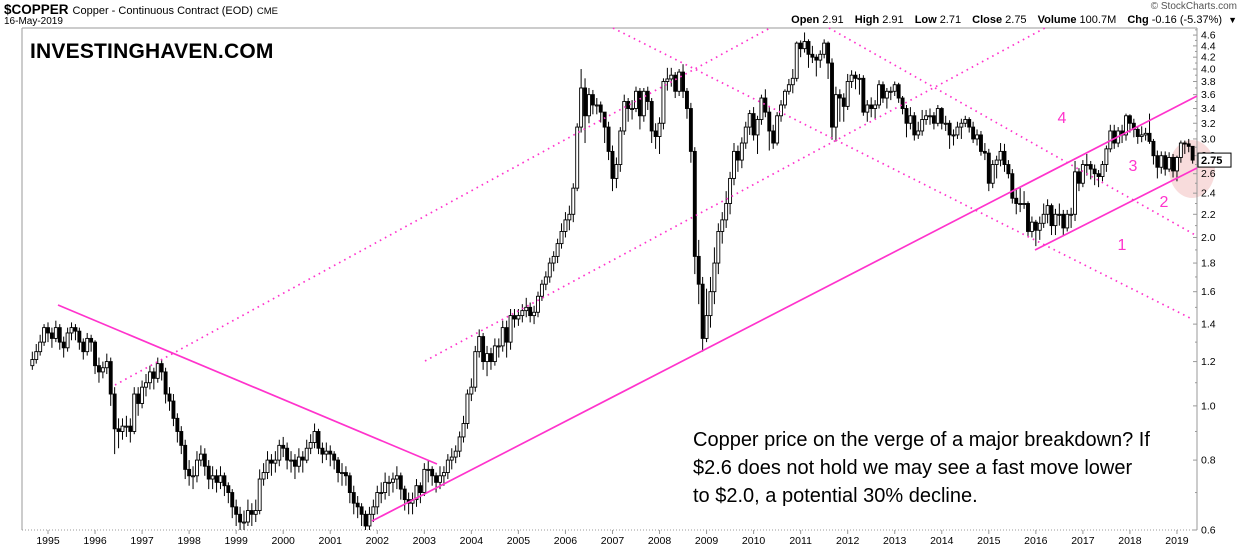  What do you see at coordinates (848, 540) in the screenshot?
I see `svg-text: 2012` at bounding box center [848, 540].